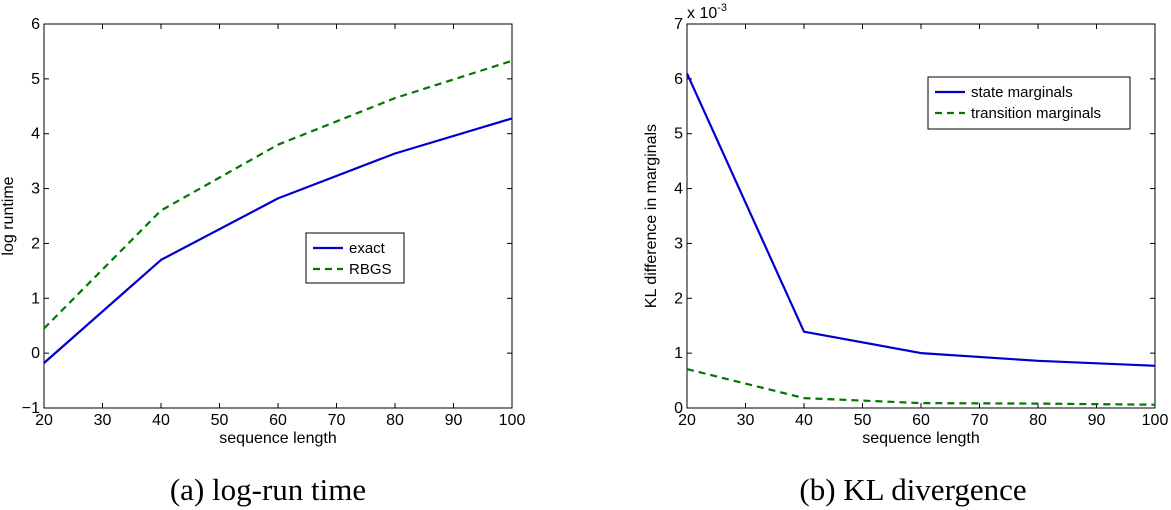  I want to click on y-axis-label: log runtime, so click(8, 215).